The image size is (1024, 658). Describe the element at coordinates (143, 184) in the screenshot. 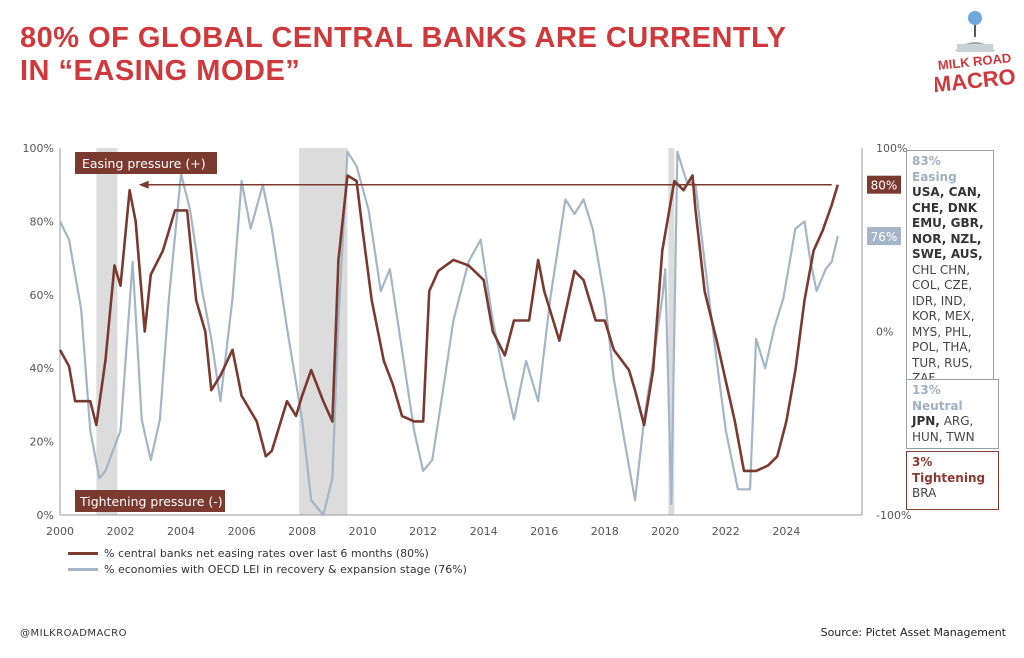

I see `arrow-head-icon` at that location.